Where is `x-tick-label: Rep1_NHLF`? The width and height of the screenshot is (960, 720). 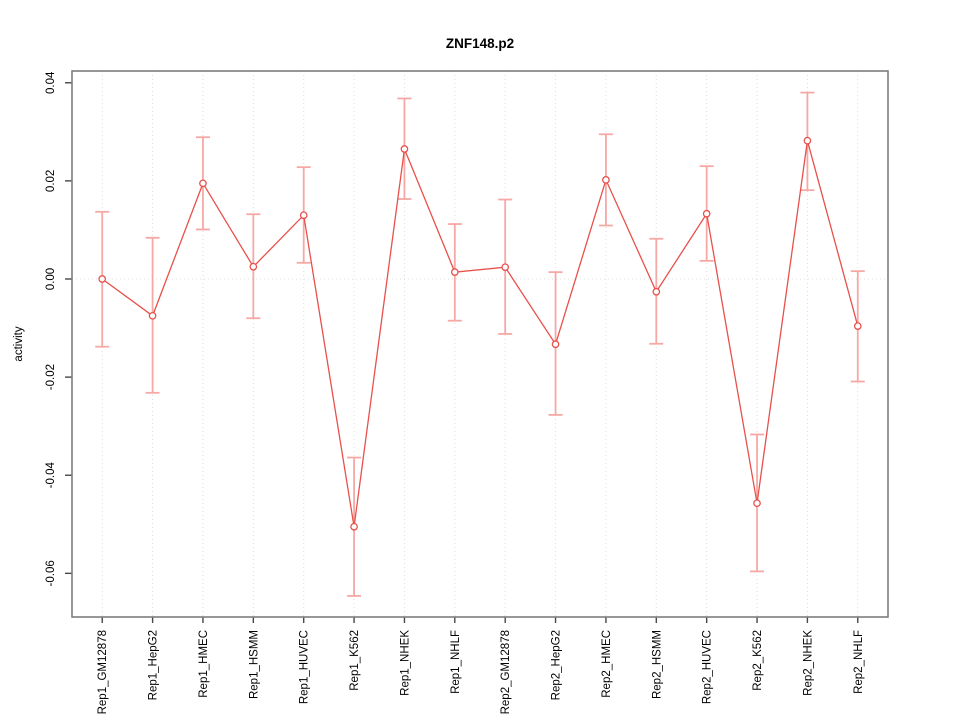 x-tick-label: Rep1_NHLF is located at coordinates (456, 662).